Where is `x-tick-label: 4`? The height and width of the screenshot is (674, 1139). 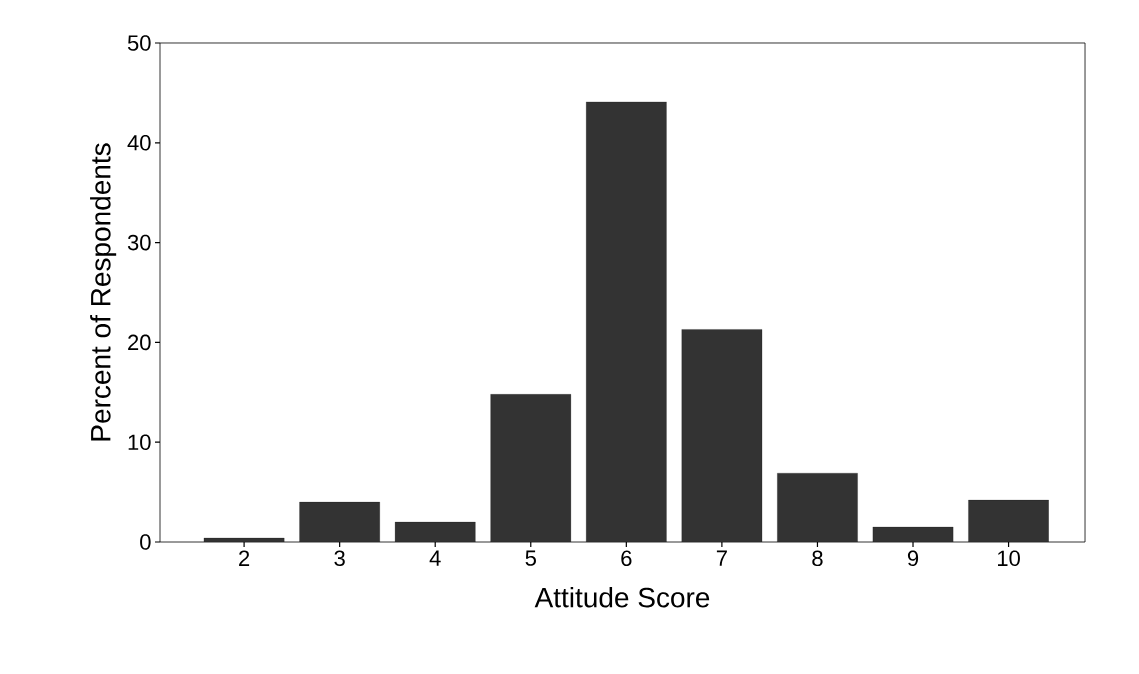 x-tick-label: 4 is located at coordinates (435, 558).